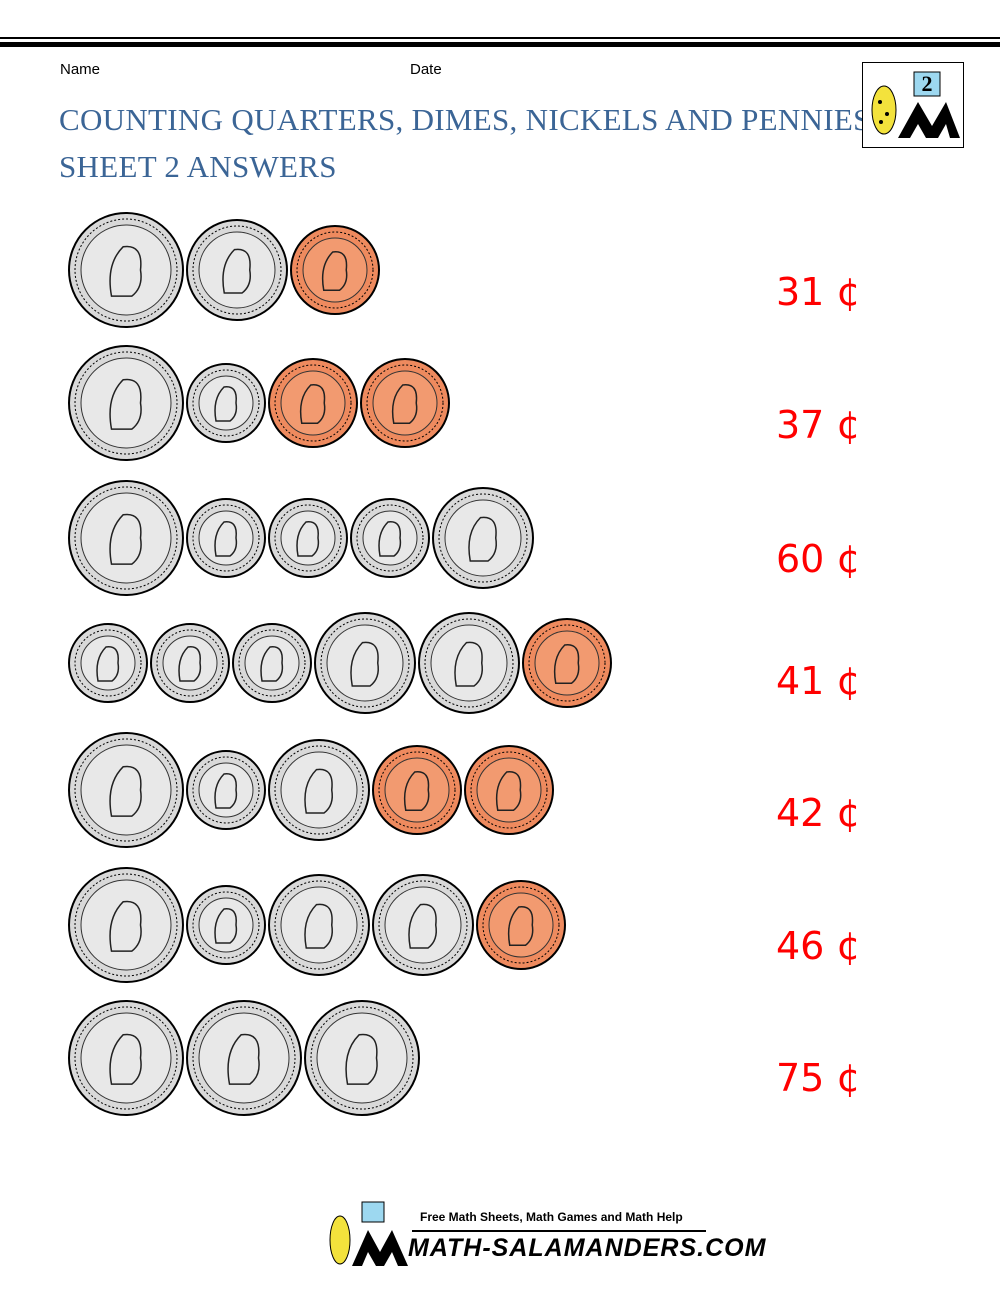  Describe the element at coordinates (818, 681) in the screenshot. I see `answer: 41 ¢` at that location.